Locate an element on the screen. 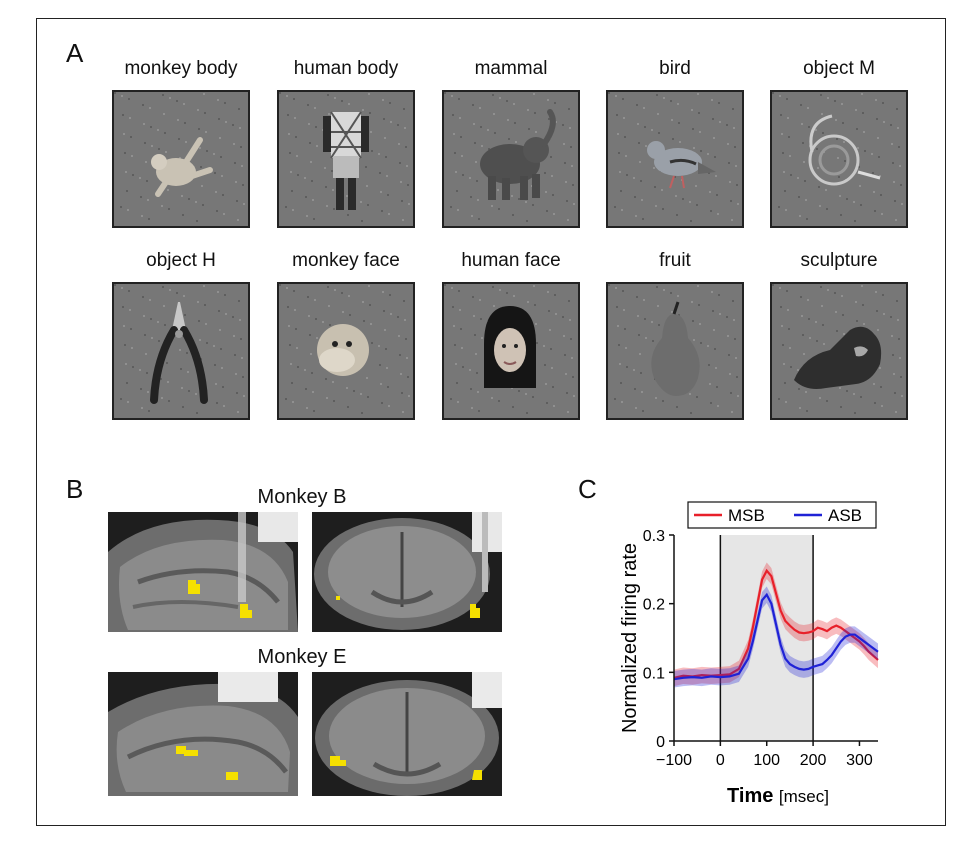  monkey-body-icon is located at coordinates (181, 159).